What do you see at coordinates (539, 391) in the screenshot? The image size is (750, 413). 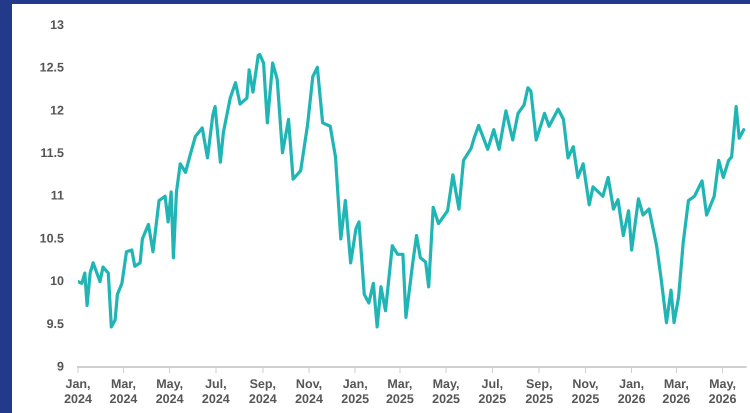 I see `x-tick-label: Sep, 2025` at bounding box center [539, 391].